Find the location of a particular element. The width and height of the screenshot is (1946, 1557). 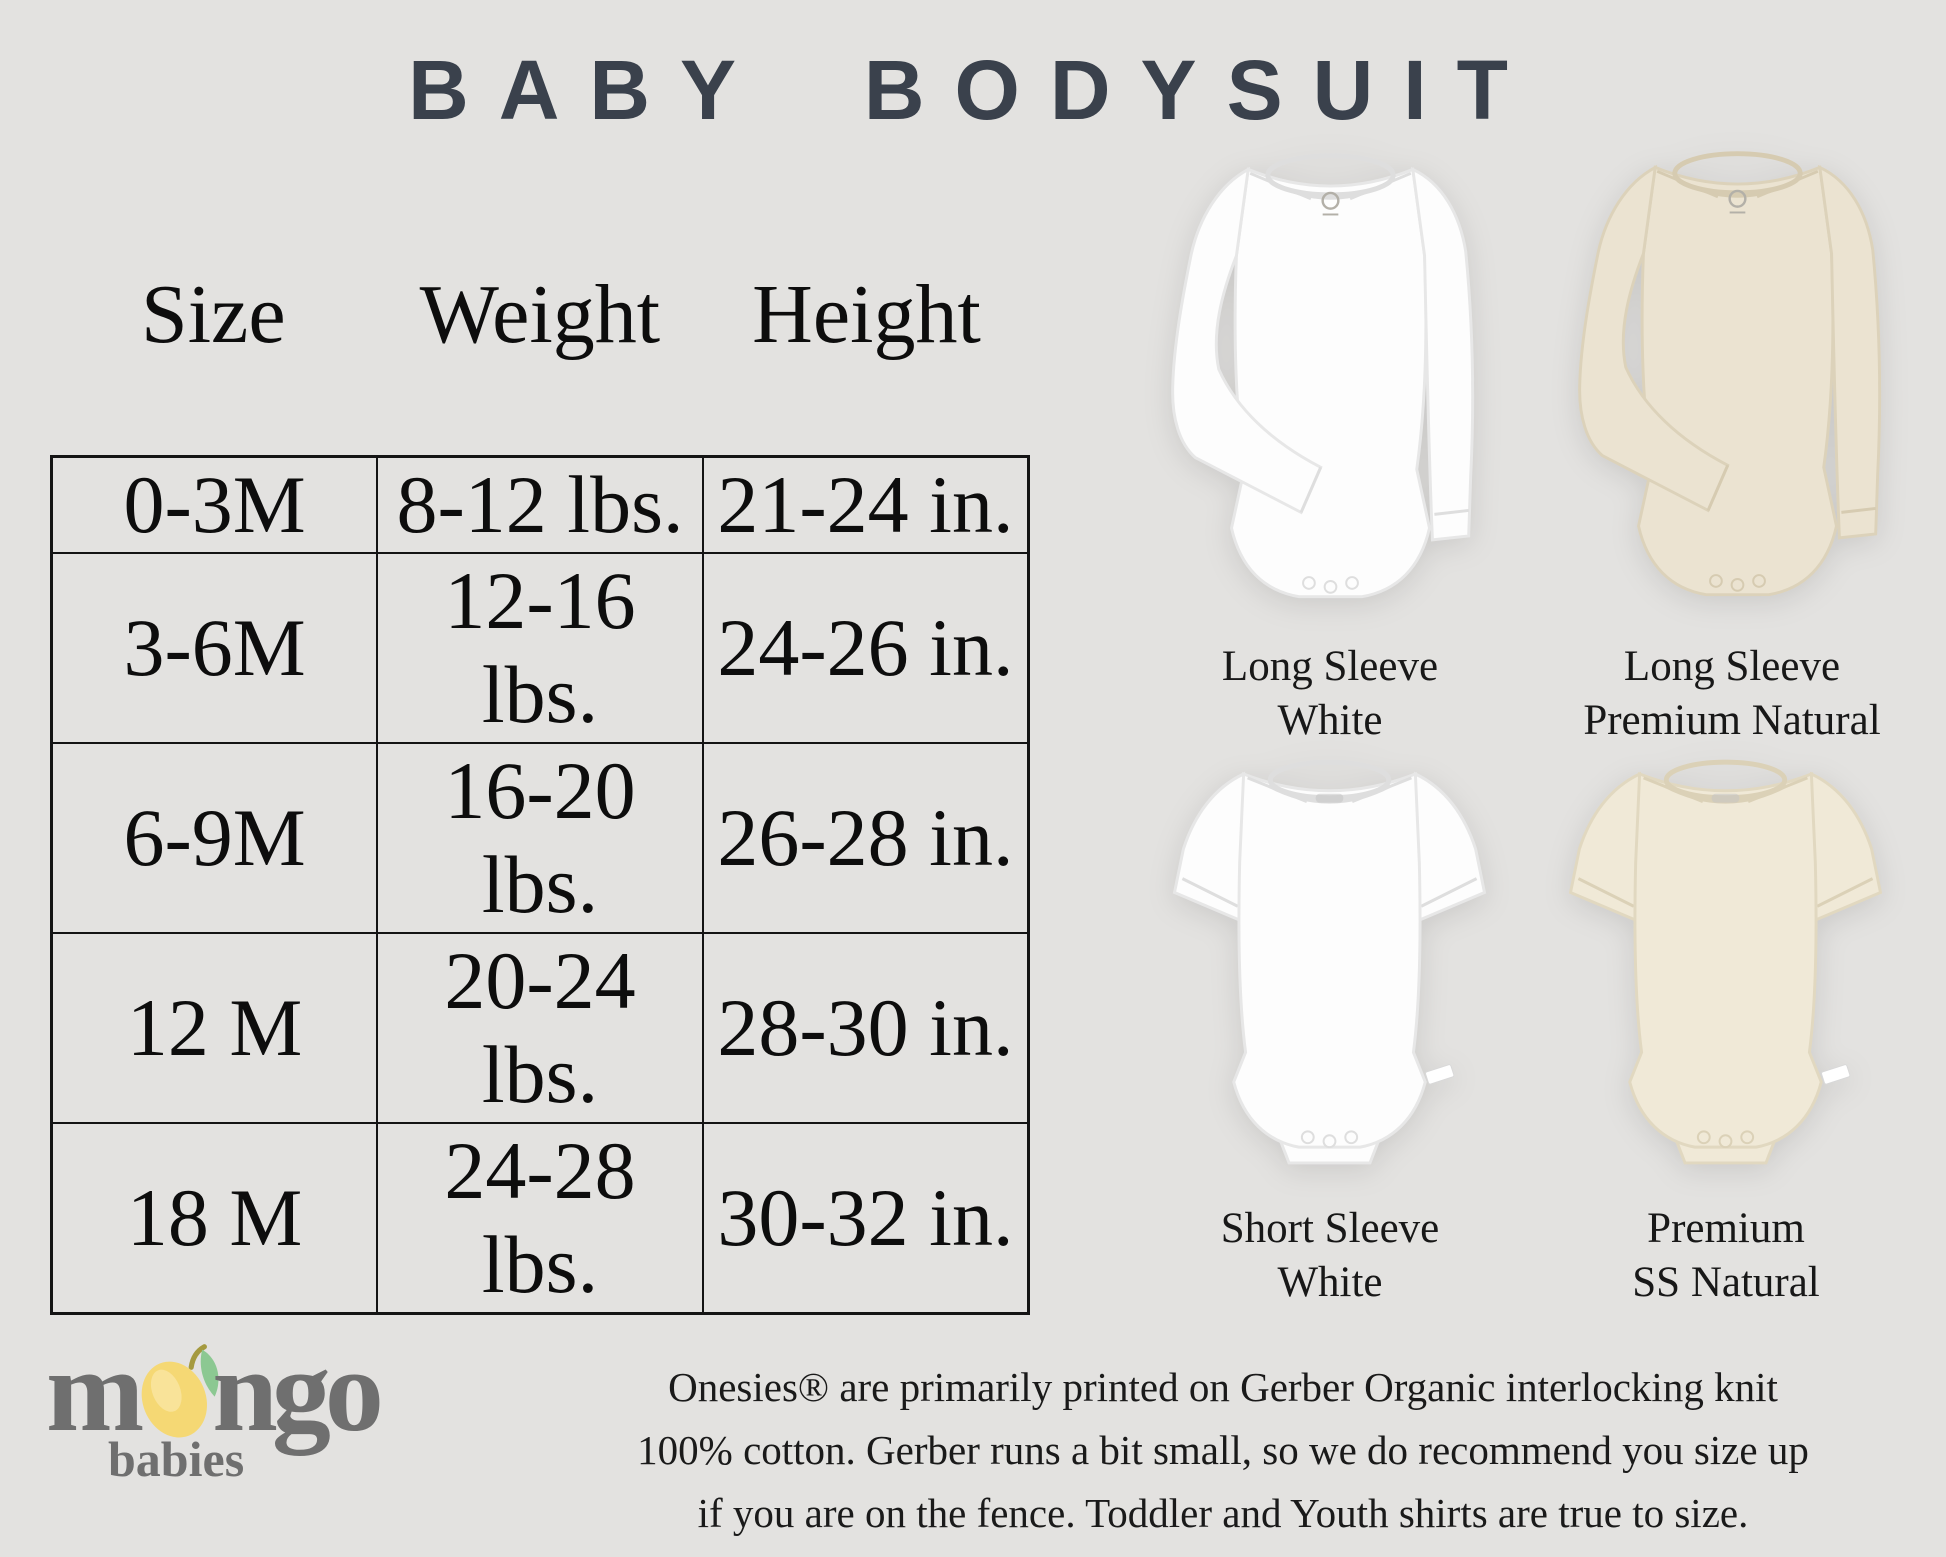

column-header-weight: Weight is located at coordinates (540, 314).